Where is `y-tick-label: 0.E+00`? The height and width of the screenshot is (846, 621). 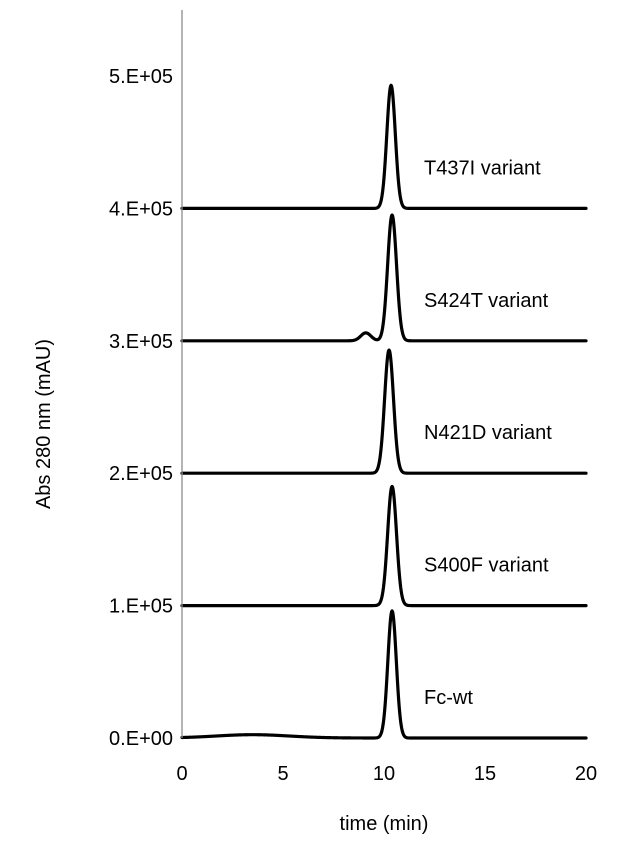 y-tick-label: 0.E+00 is located at coordinates (141, 739).